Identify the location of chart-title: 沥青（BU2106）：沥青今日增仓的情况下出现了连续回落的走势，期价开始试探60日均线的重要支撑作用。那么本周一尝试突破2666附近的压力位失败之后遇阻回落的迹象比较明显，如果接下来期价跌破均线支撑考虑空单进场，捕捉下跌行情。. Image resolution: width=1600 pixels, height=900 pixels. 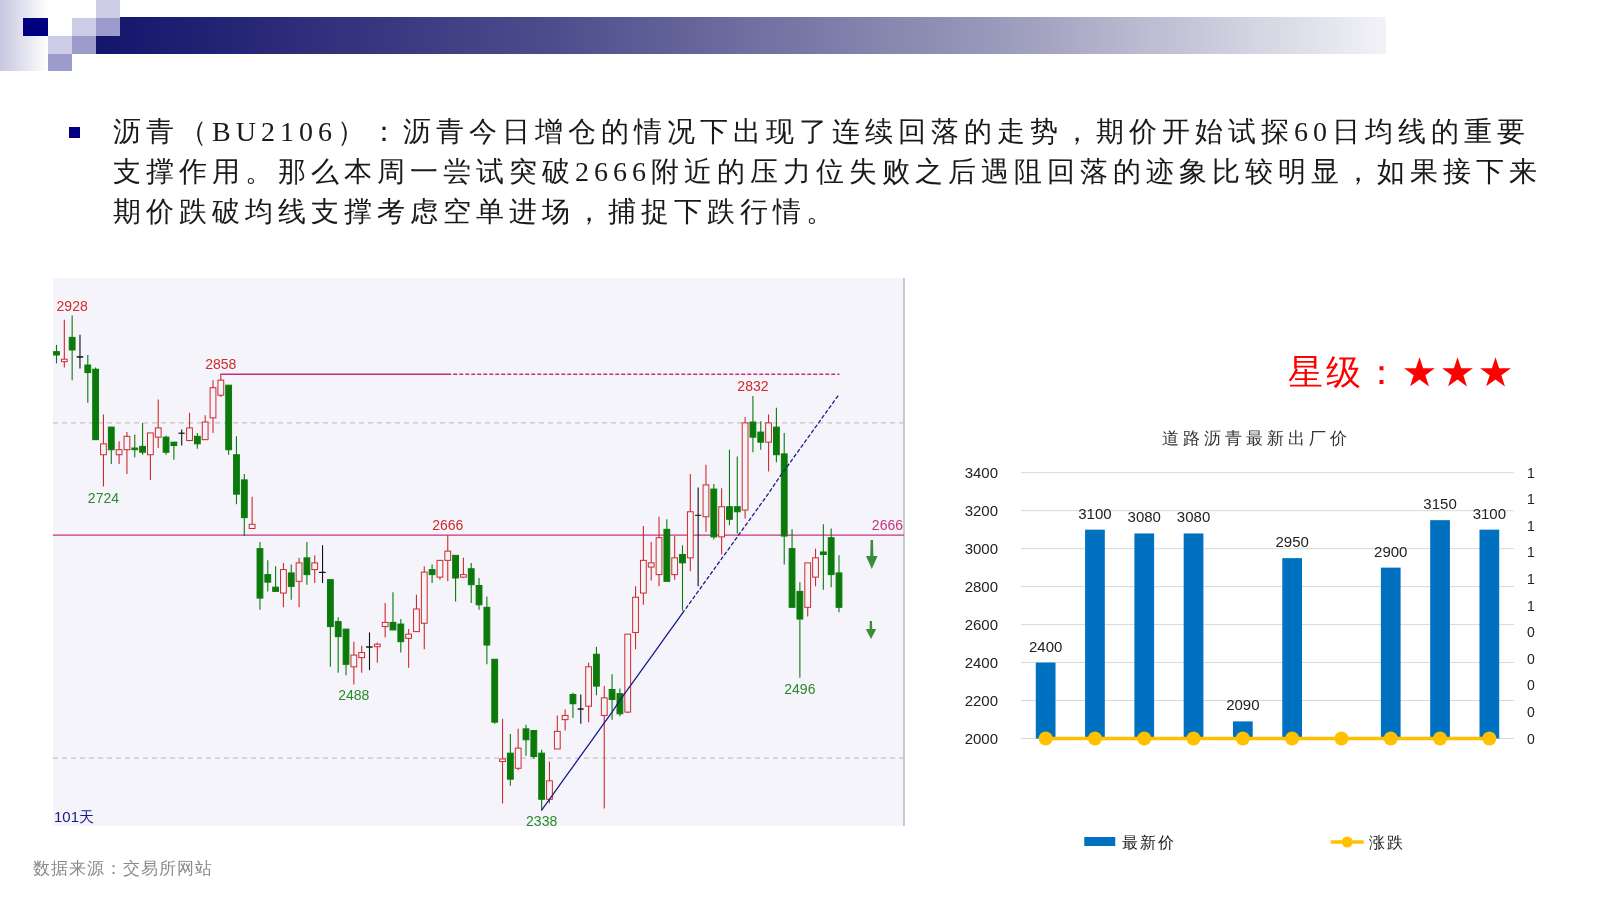
(827, 171).